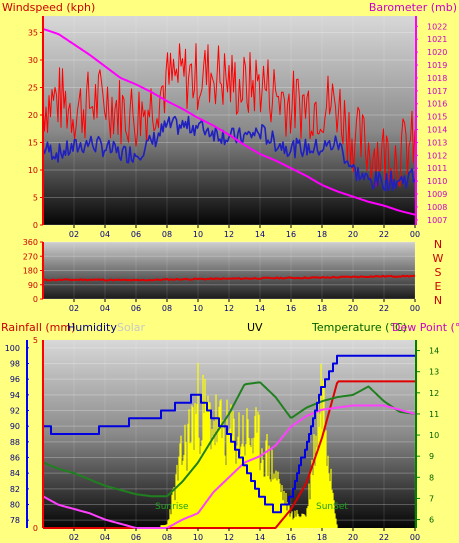 The image size is (459, 543). Describe the element at coordinates (33, 285) in the screenshot. I see `direction-tick-label: 90` at that location.